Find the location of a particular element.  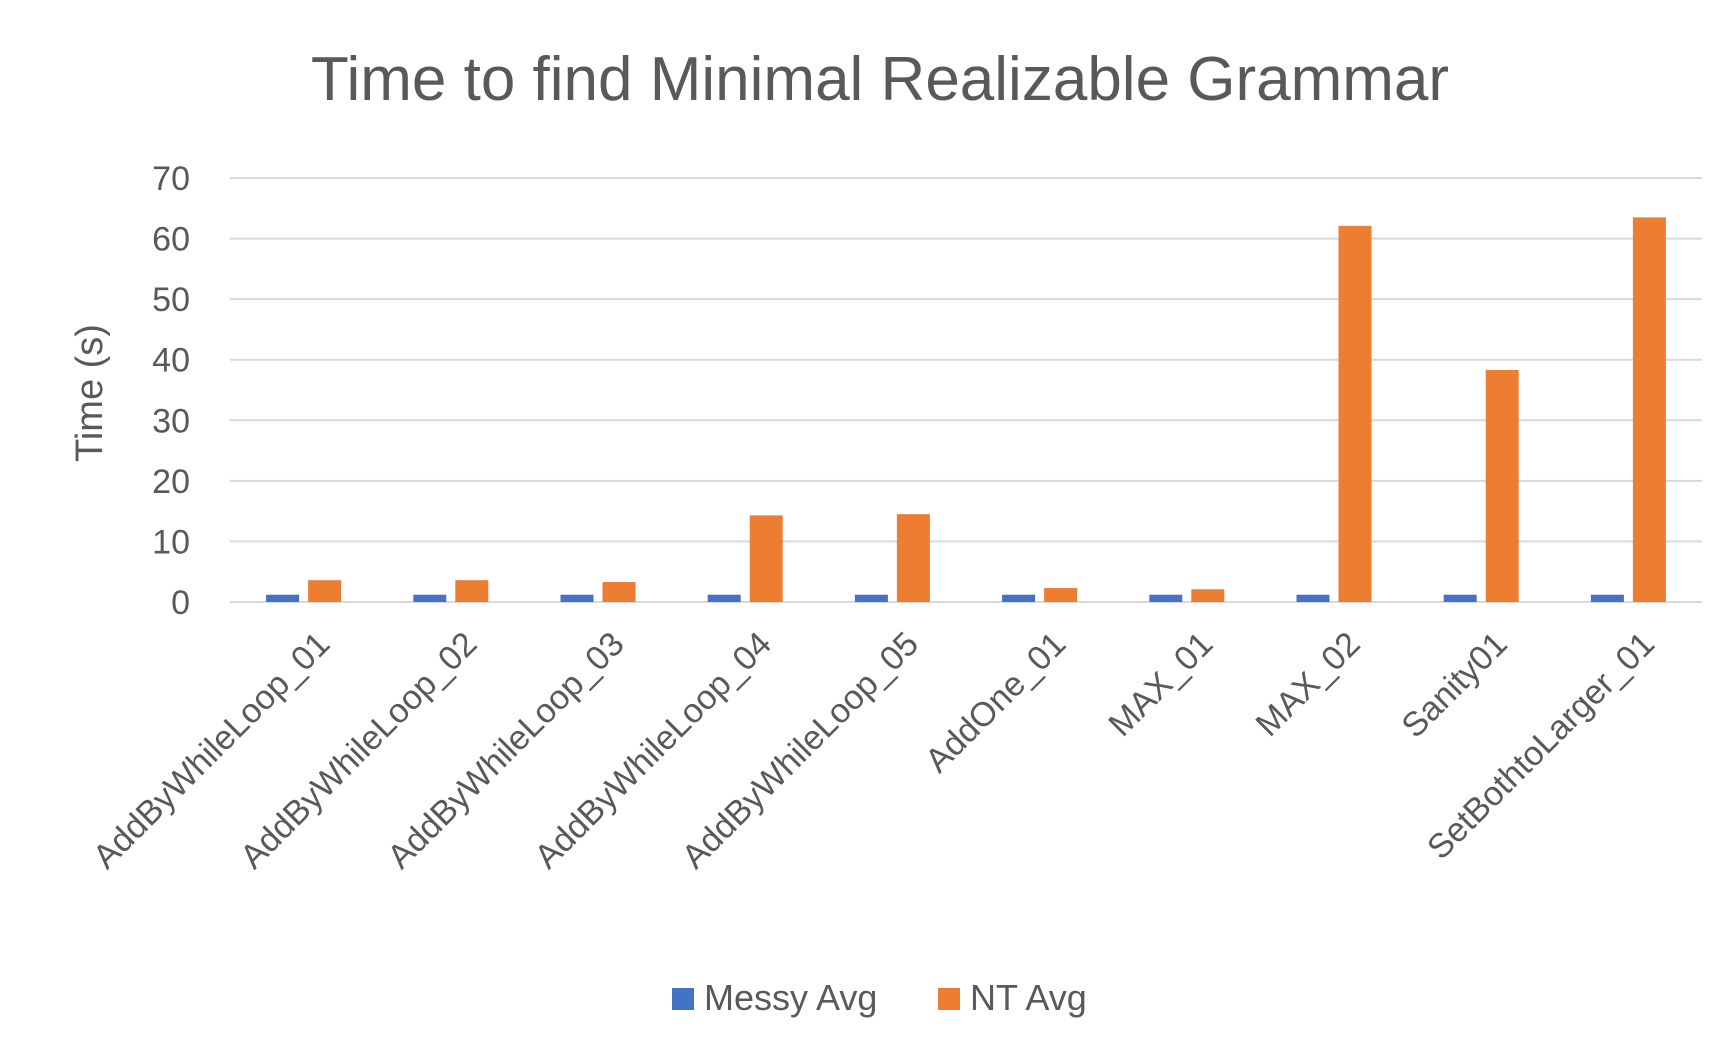

y-axis-ticks: 0 10 20 30 40 50 60 70 is located at coordinates (171, 391).